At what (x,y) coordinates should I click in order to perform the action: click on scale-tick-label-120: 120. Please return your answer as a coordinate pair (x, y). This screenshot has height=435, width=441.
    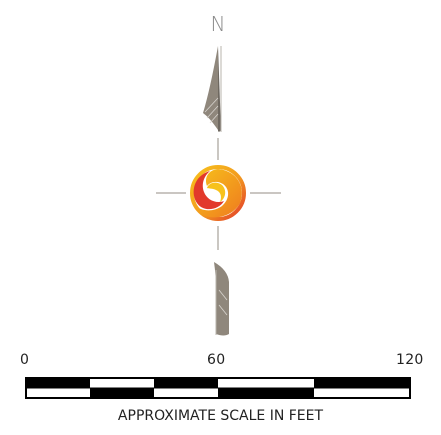
    Looking at the image, I should click on (410, 360).